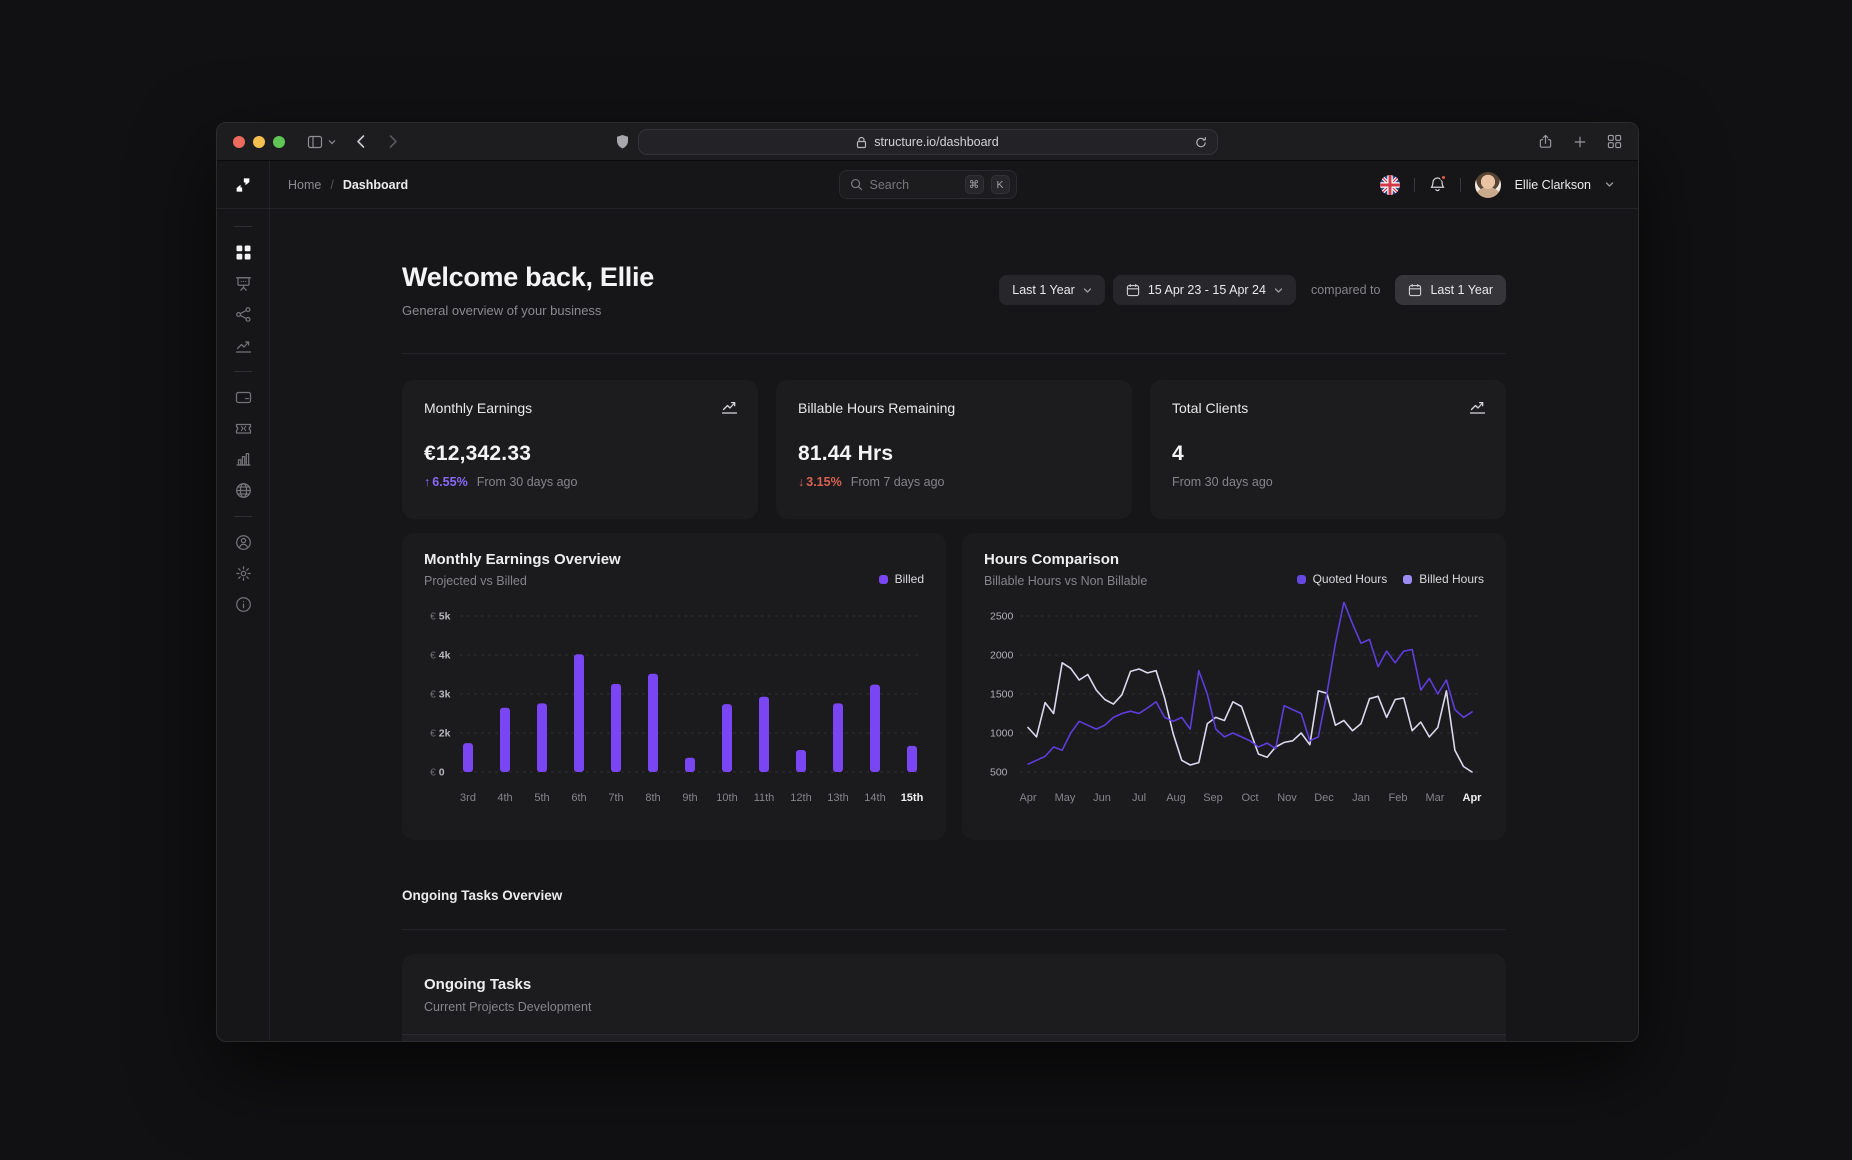 The width and height of the screenshot is (1852, 1160). Describe the element at coordinates (243, 283) in the screenshot. I see `sidebar-item-presentation` at that location.